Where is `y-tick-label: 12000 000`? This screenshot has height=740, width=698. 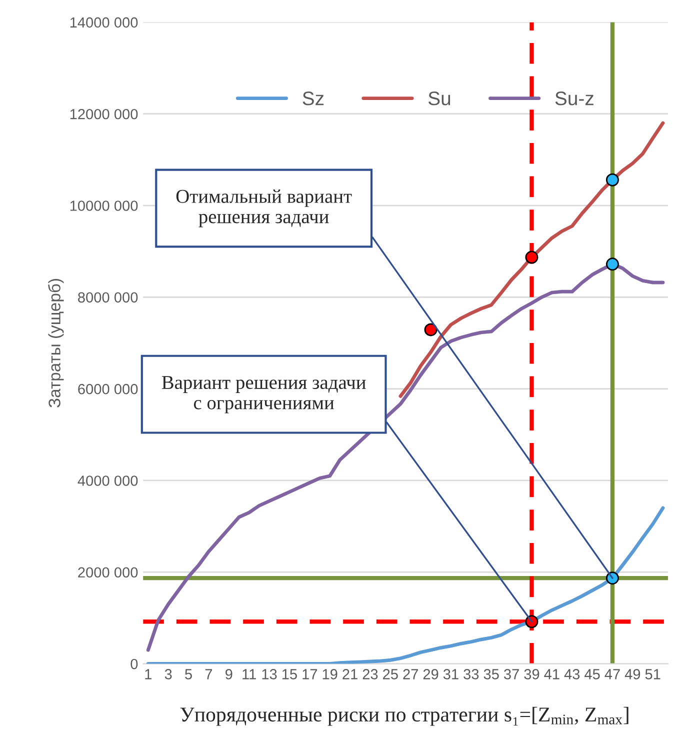 y-tick-label: 12000 000 is located at coordinates (104, 114).